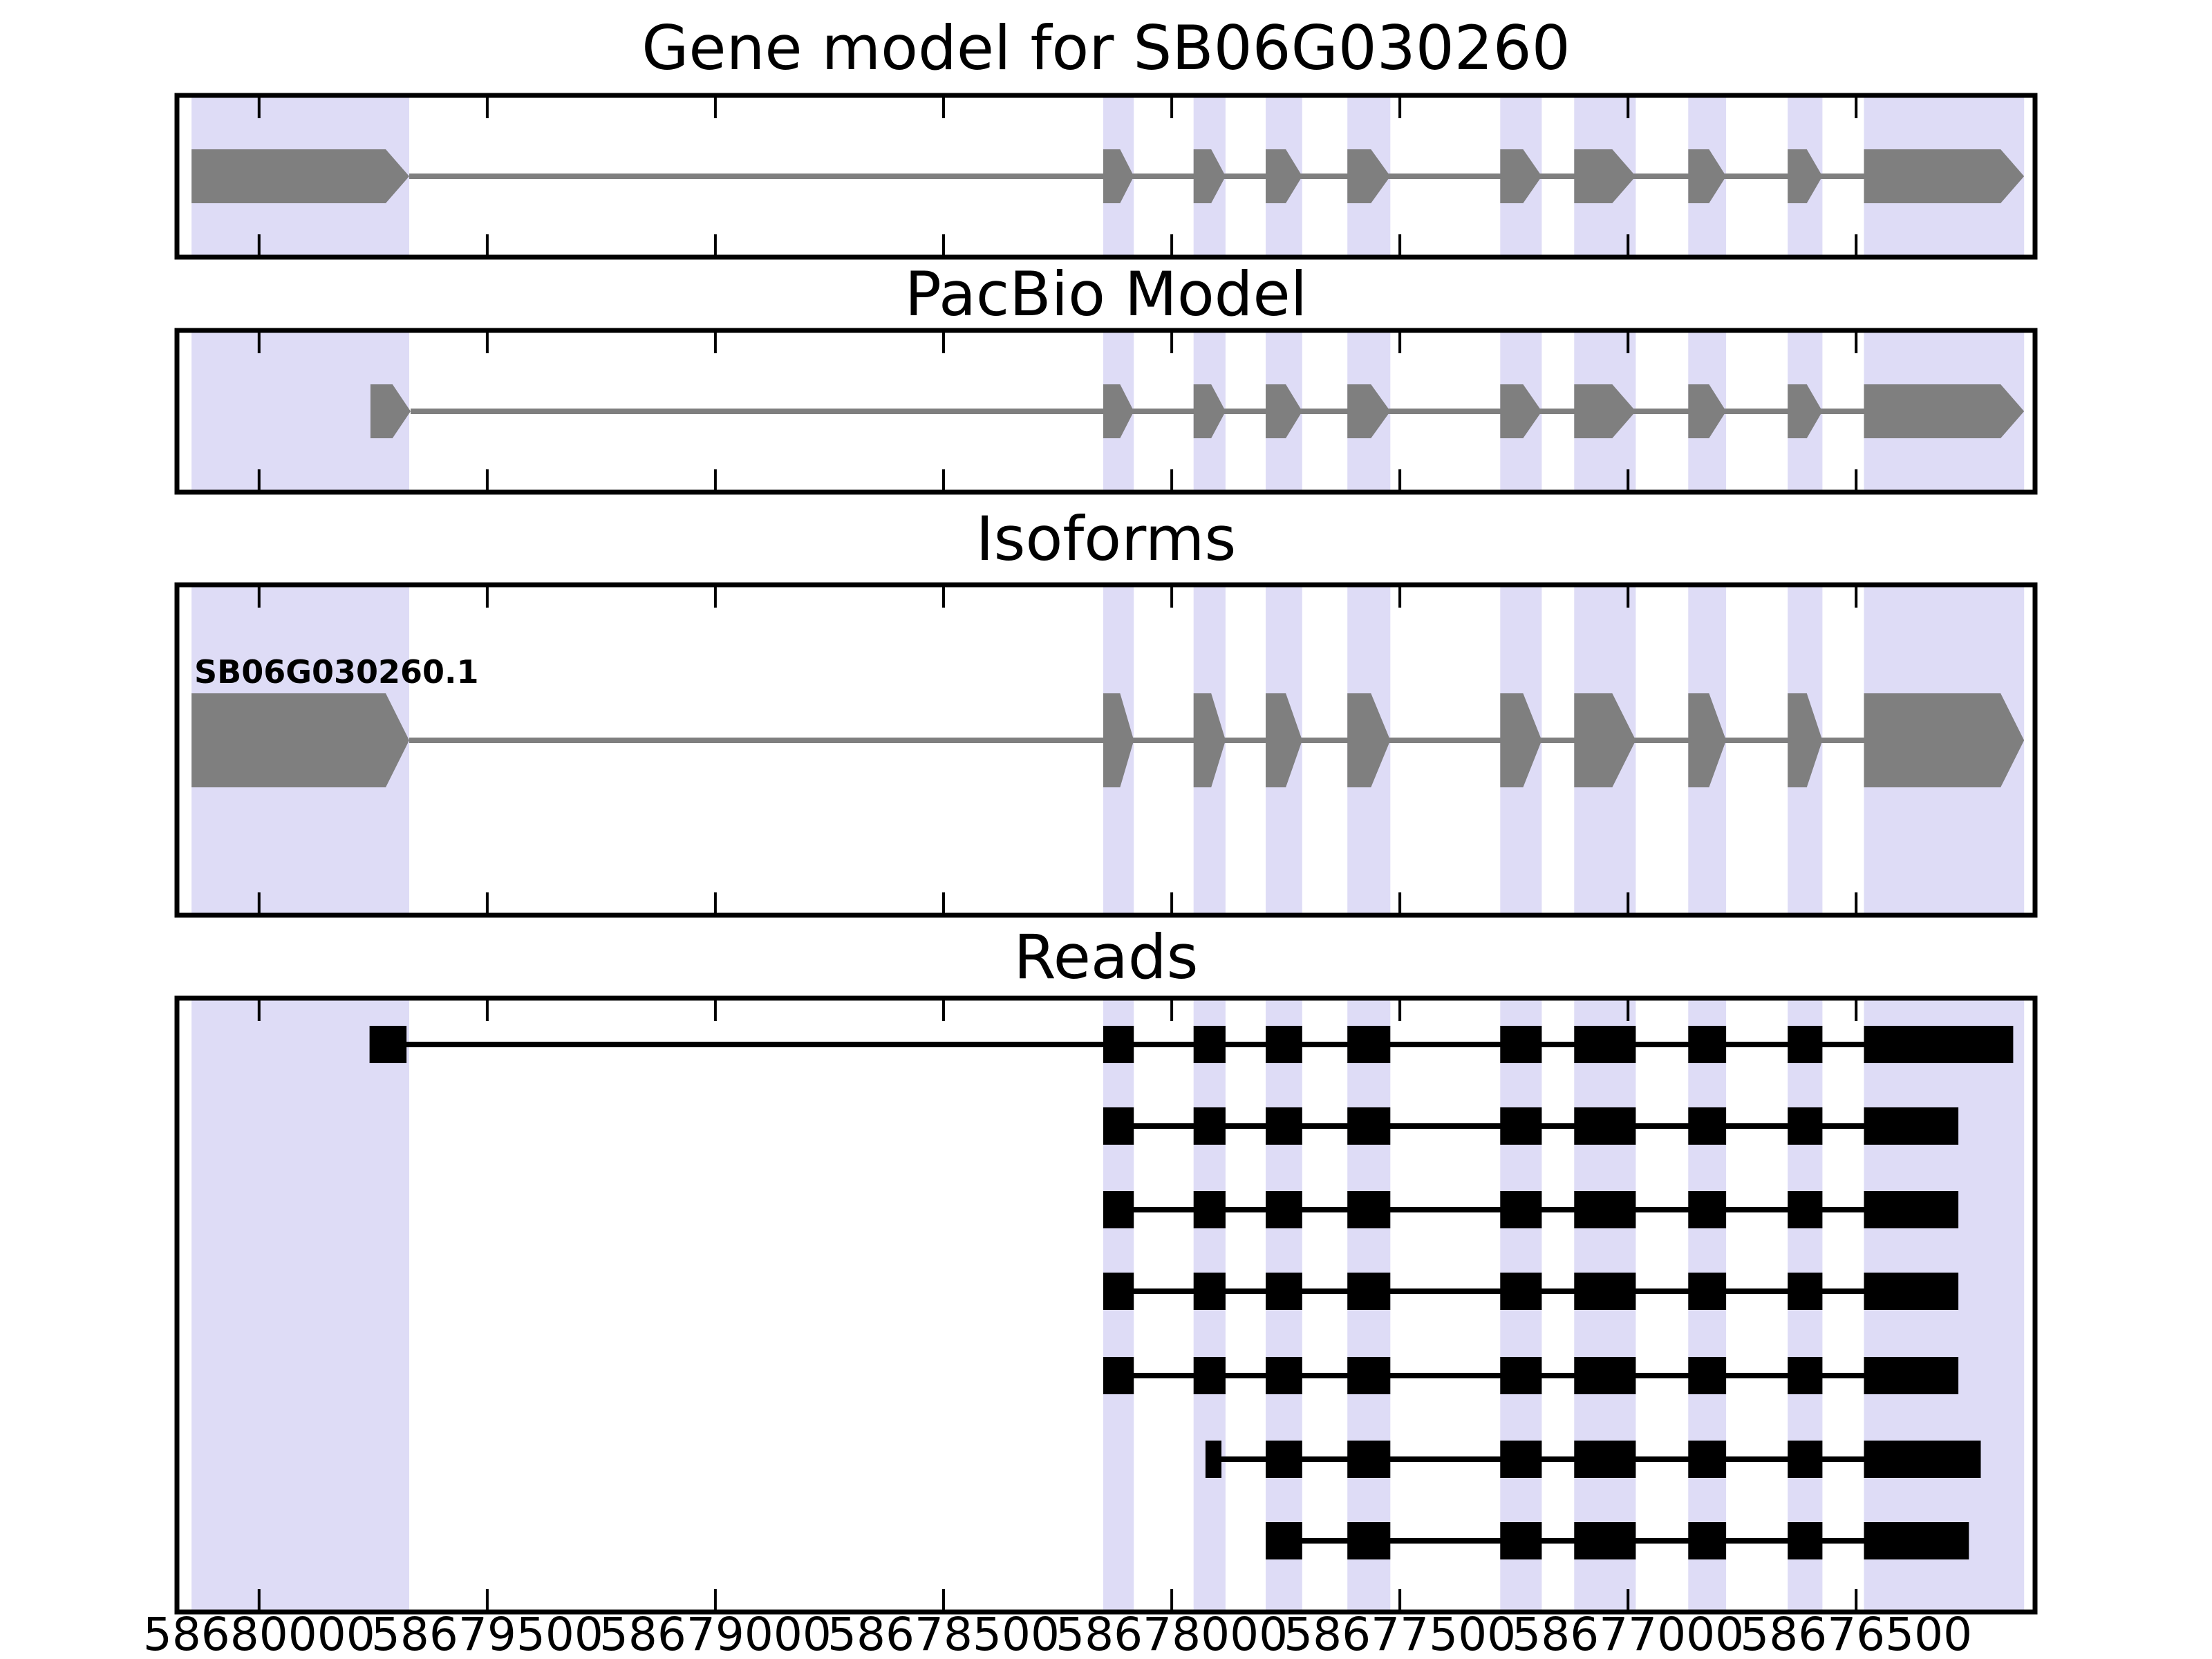 The width and height of the screenshot is (2212, 1659). Describe the element at coordinates (258, 1633) in the screenshot. I see `x-axis-tick-label: 58680000` at that location.